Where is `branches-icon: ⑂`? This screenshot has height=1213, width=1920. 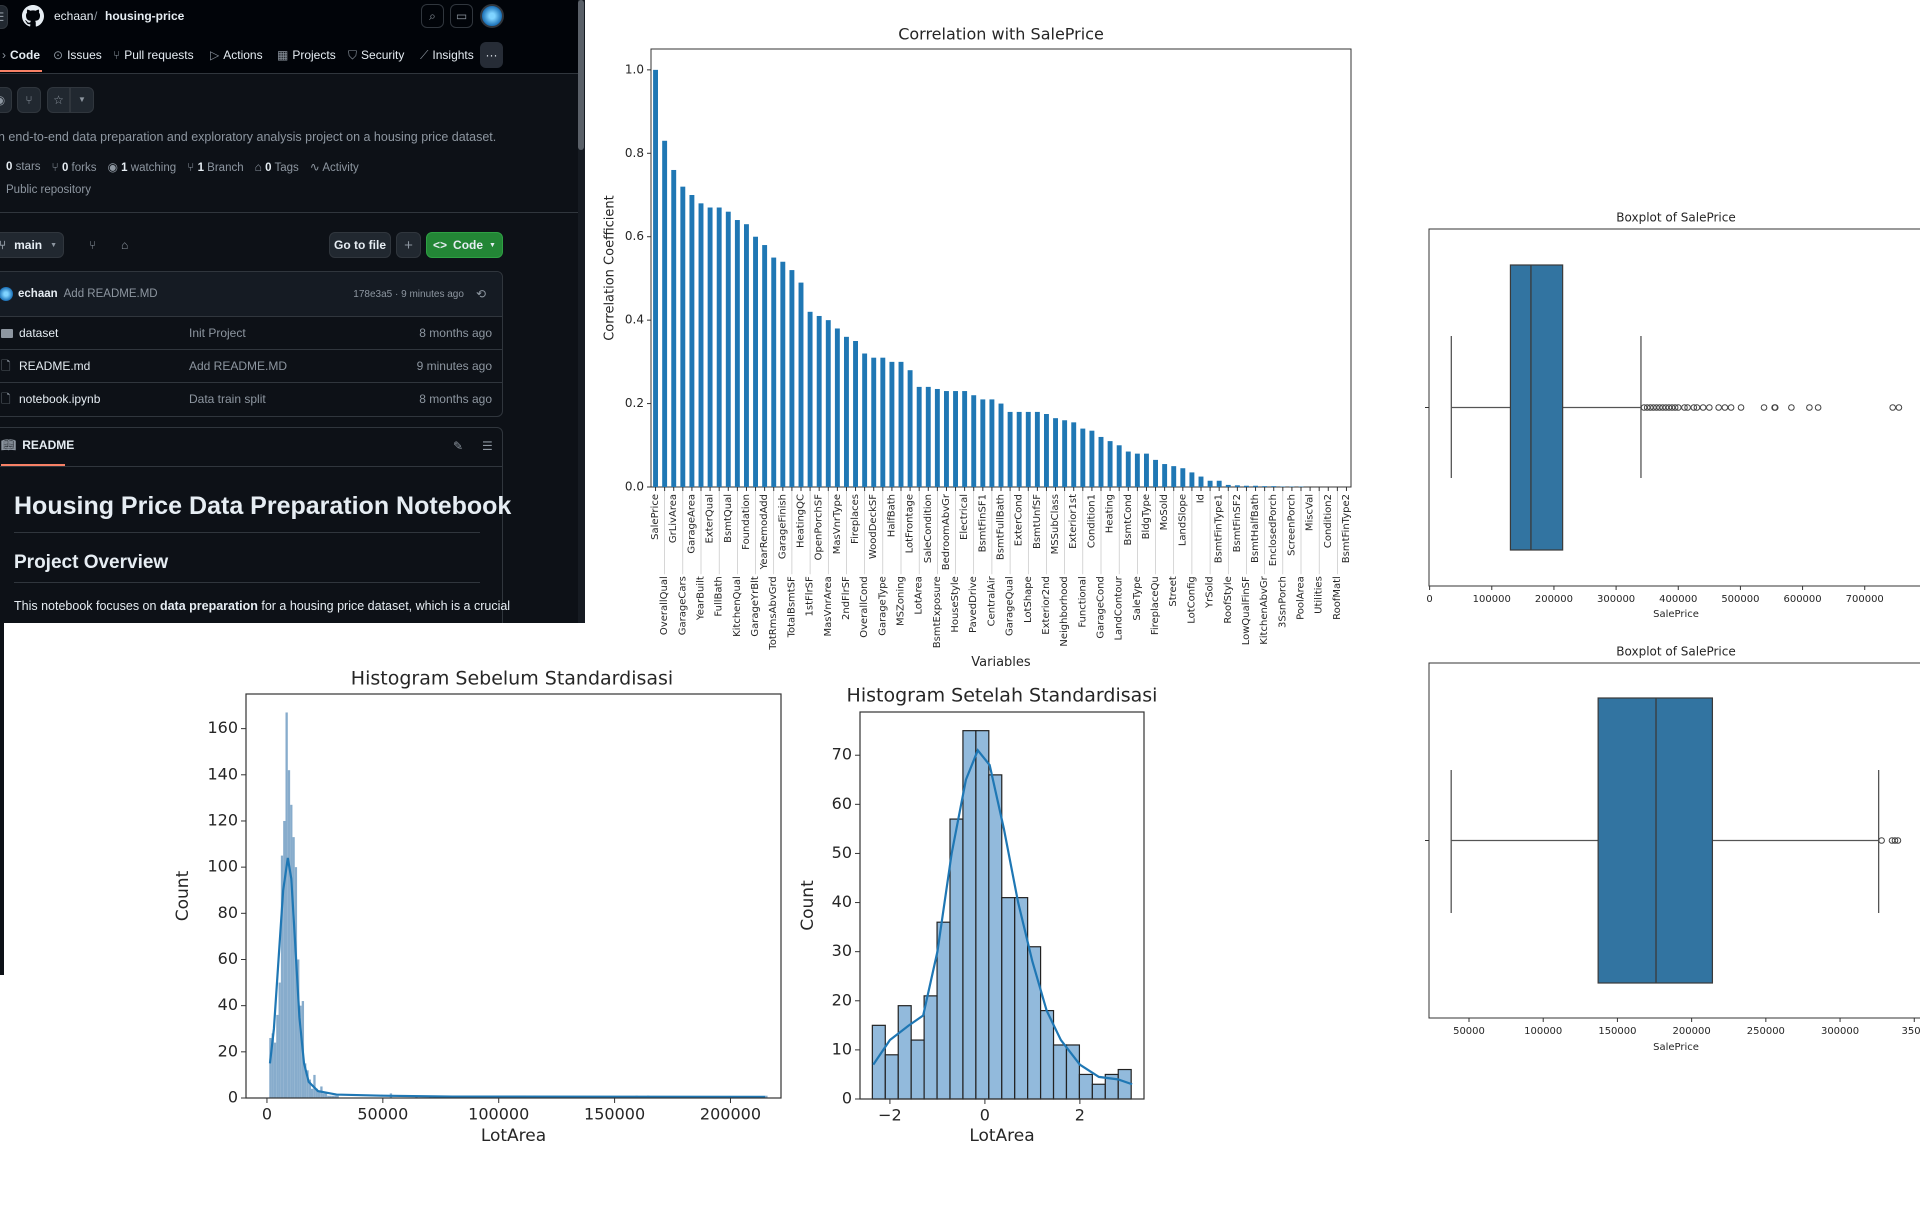 branches-icon: ⑂ is located at coordinates (93, 245).